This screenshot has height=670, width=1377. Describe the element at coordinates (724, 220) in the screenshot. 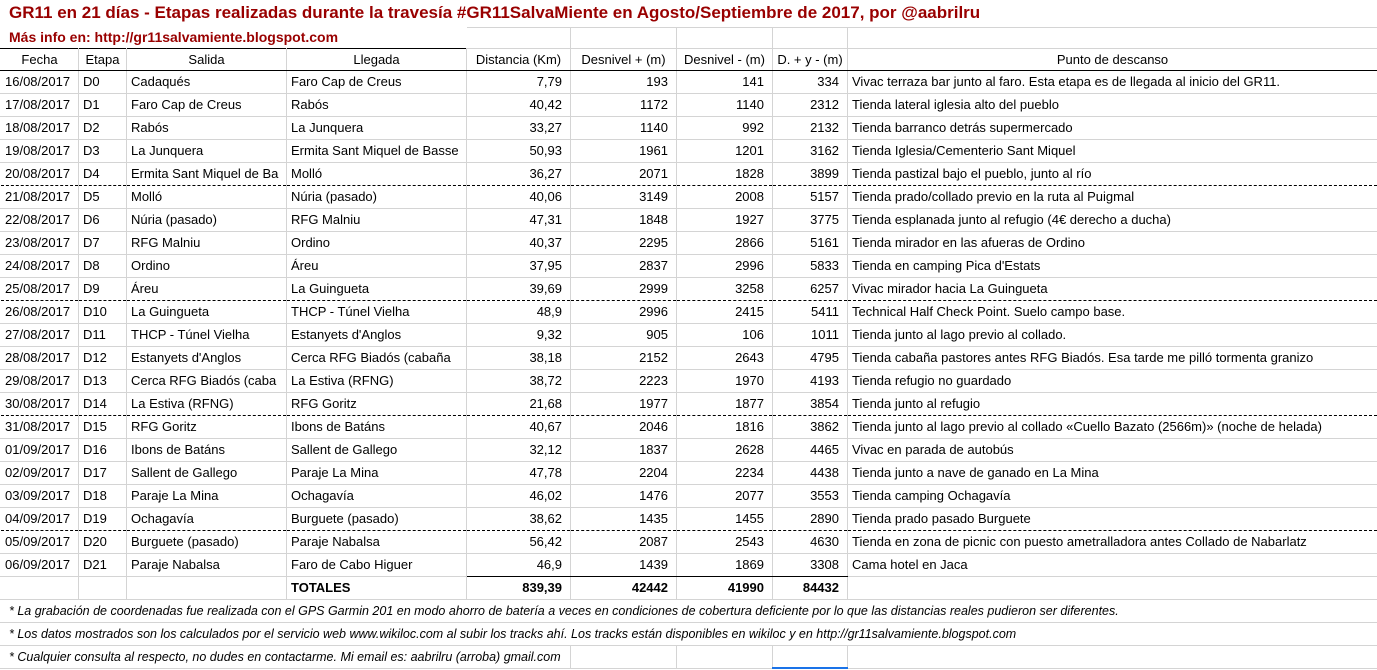

I see `cell-desnivel-neg: 1927` at that location.